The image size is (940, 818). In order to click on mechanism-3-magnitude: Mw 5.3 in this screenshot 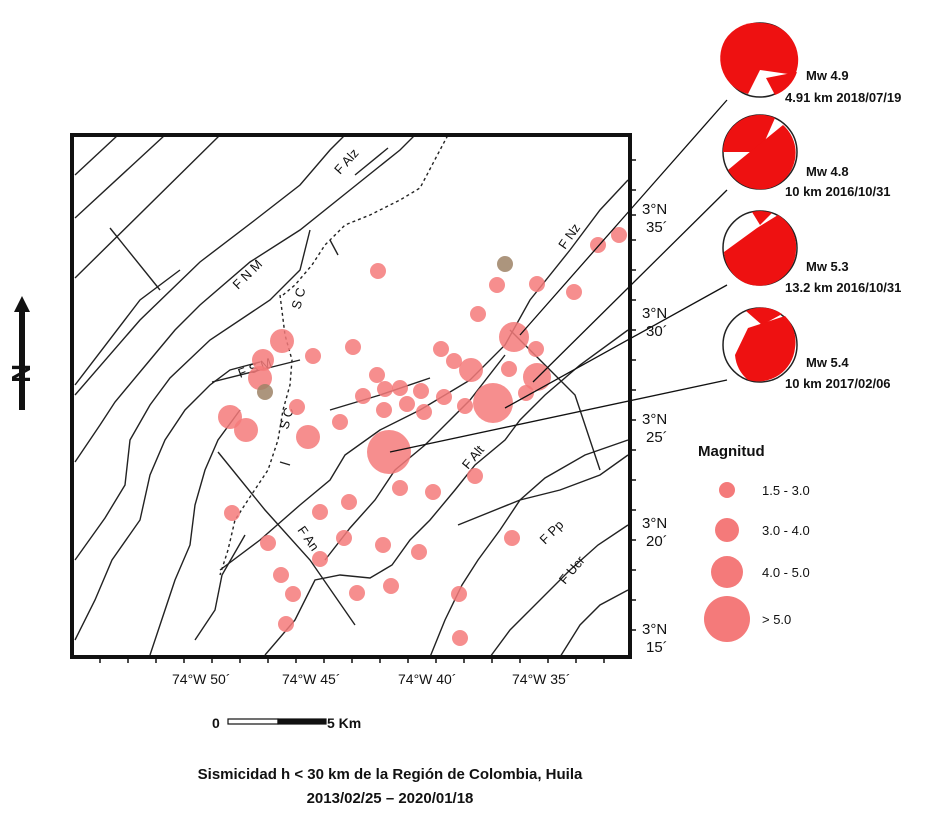, I will do `click(827, 266)`.